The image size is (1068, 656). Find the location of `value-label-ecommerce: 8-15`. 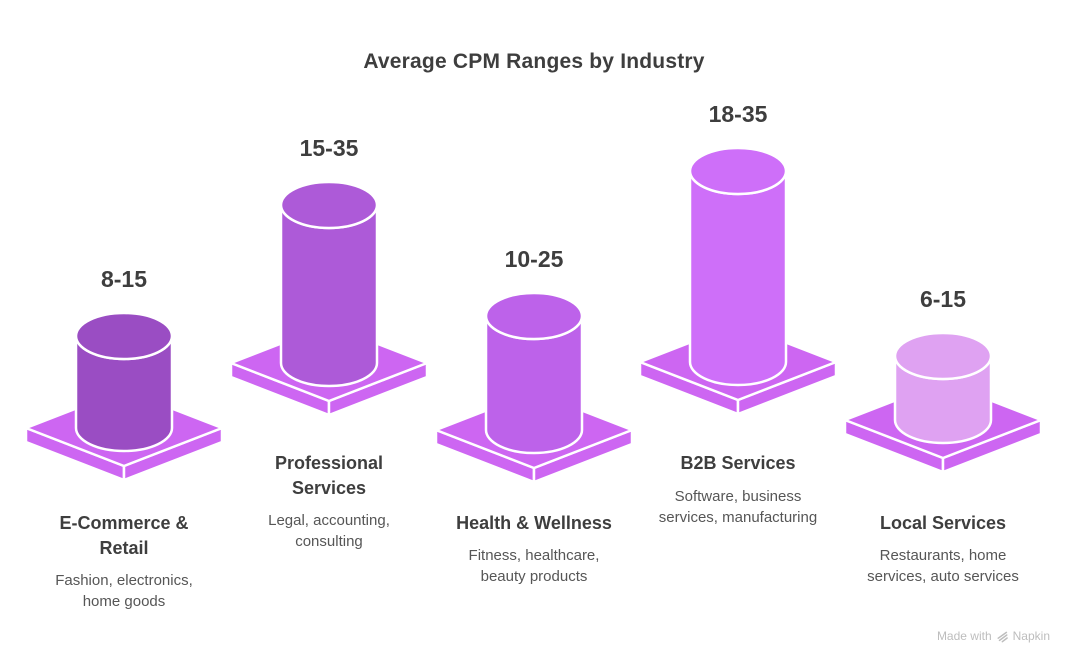

value-label-ecommerce: 8-15 is located at coordinates (124, 279).